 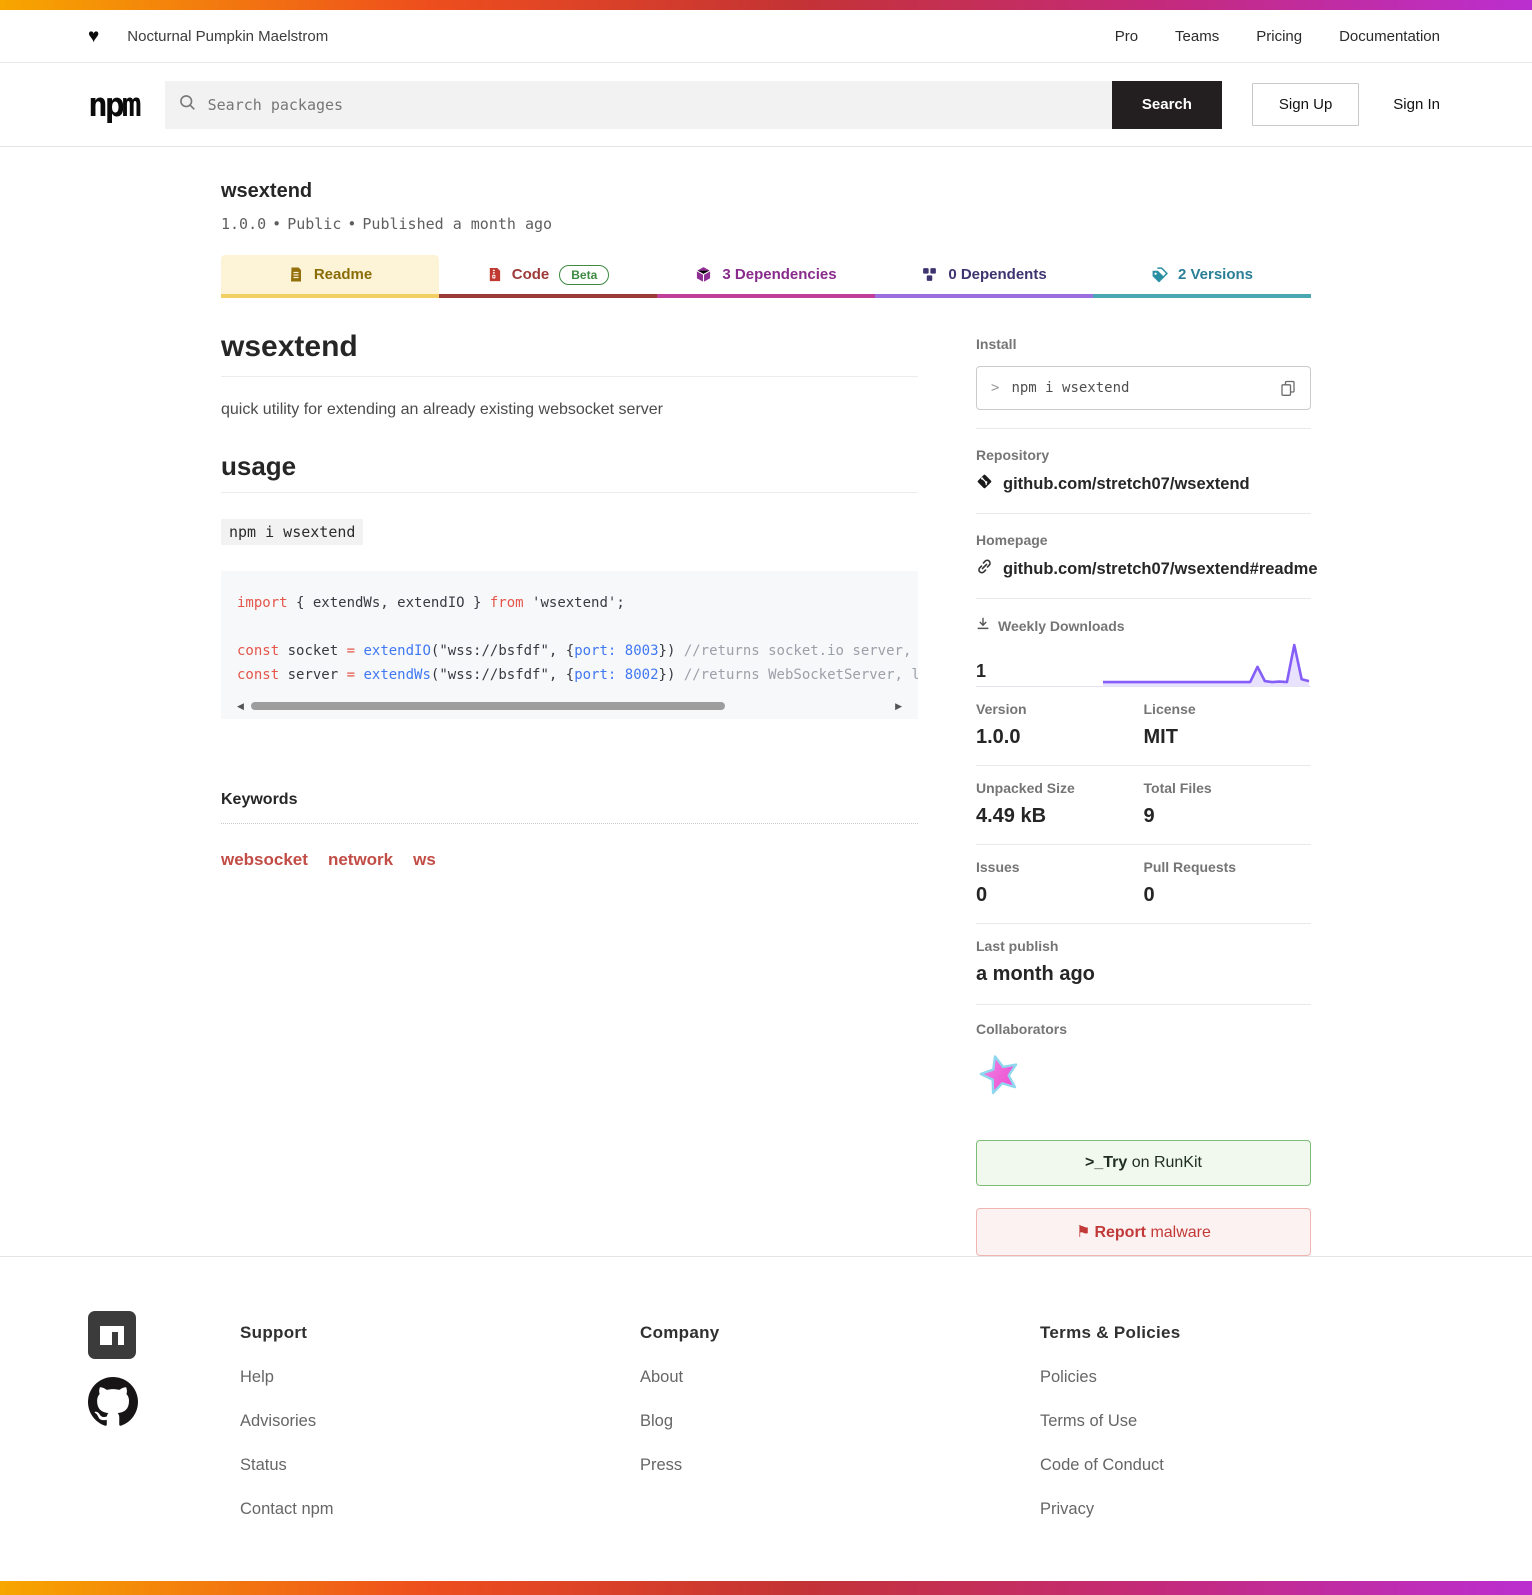 I want to click on collaborator-avatar, so click(x=1000, y=1077).